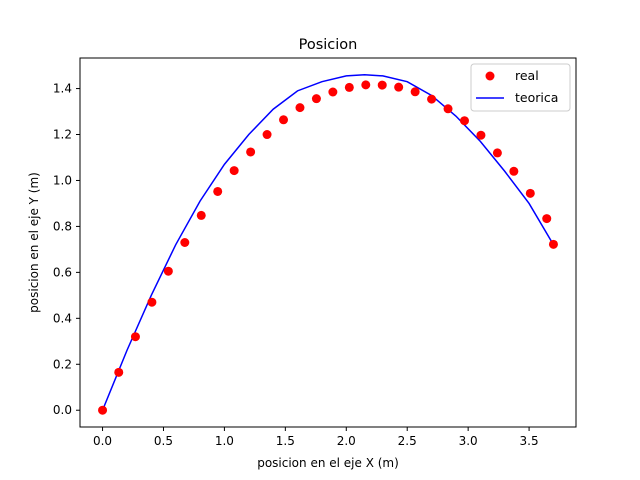 Image resolution: width=640 pixels, height=480 pixels. Describe the element at coordinates (62, 180) in the screenshot. I see `y-tick-label: 1.0` at that location.